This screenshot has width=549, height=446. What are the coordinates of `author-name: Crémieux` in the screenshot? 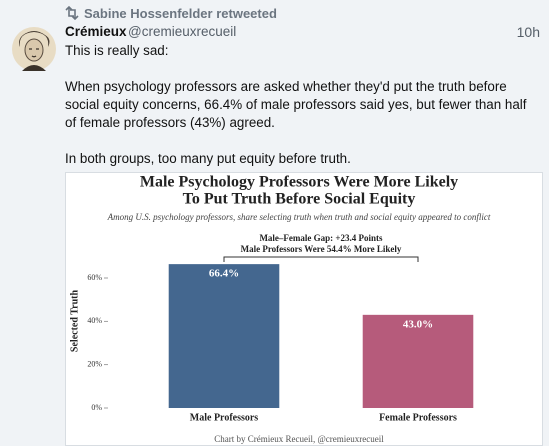 It's located at (96, 31).